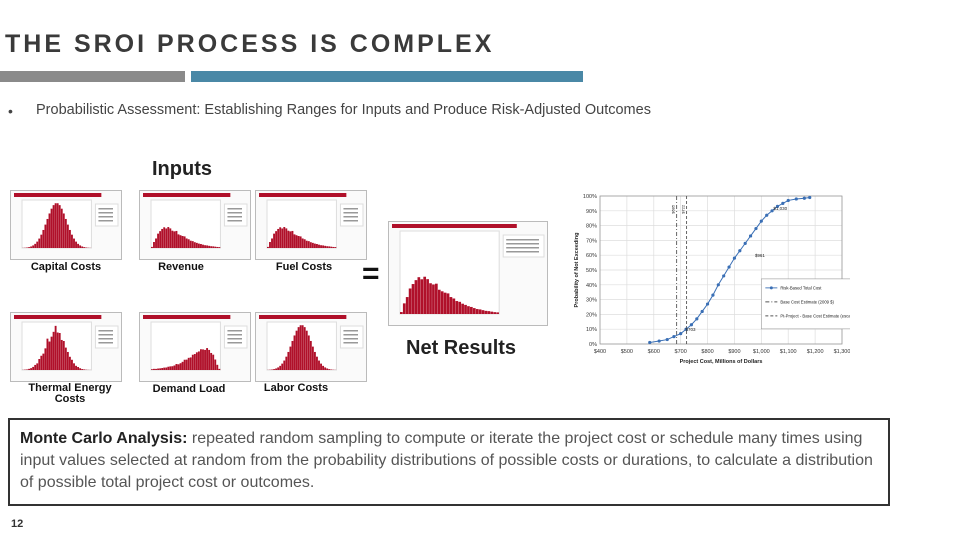  What do you see at coordinates (591, 256) in the screenshot?
I see `y-tick-label: 60%` at bounding box center [591, 256].